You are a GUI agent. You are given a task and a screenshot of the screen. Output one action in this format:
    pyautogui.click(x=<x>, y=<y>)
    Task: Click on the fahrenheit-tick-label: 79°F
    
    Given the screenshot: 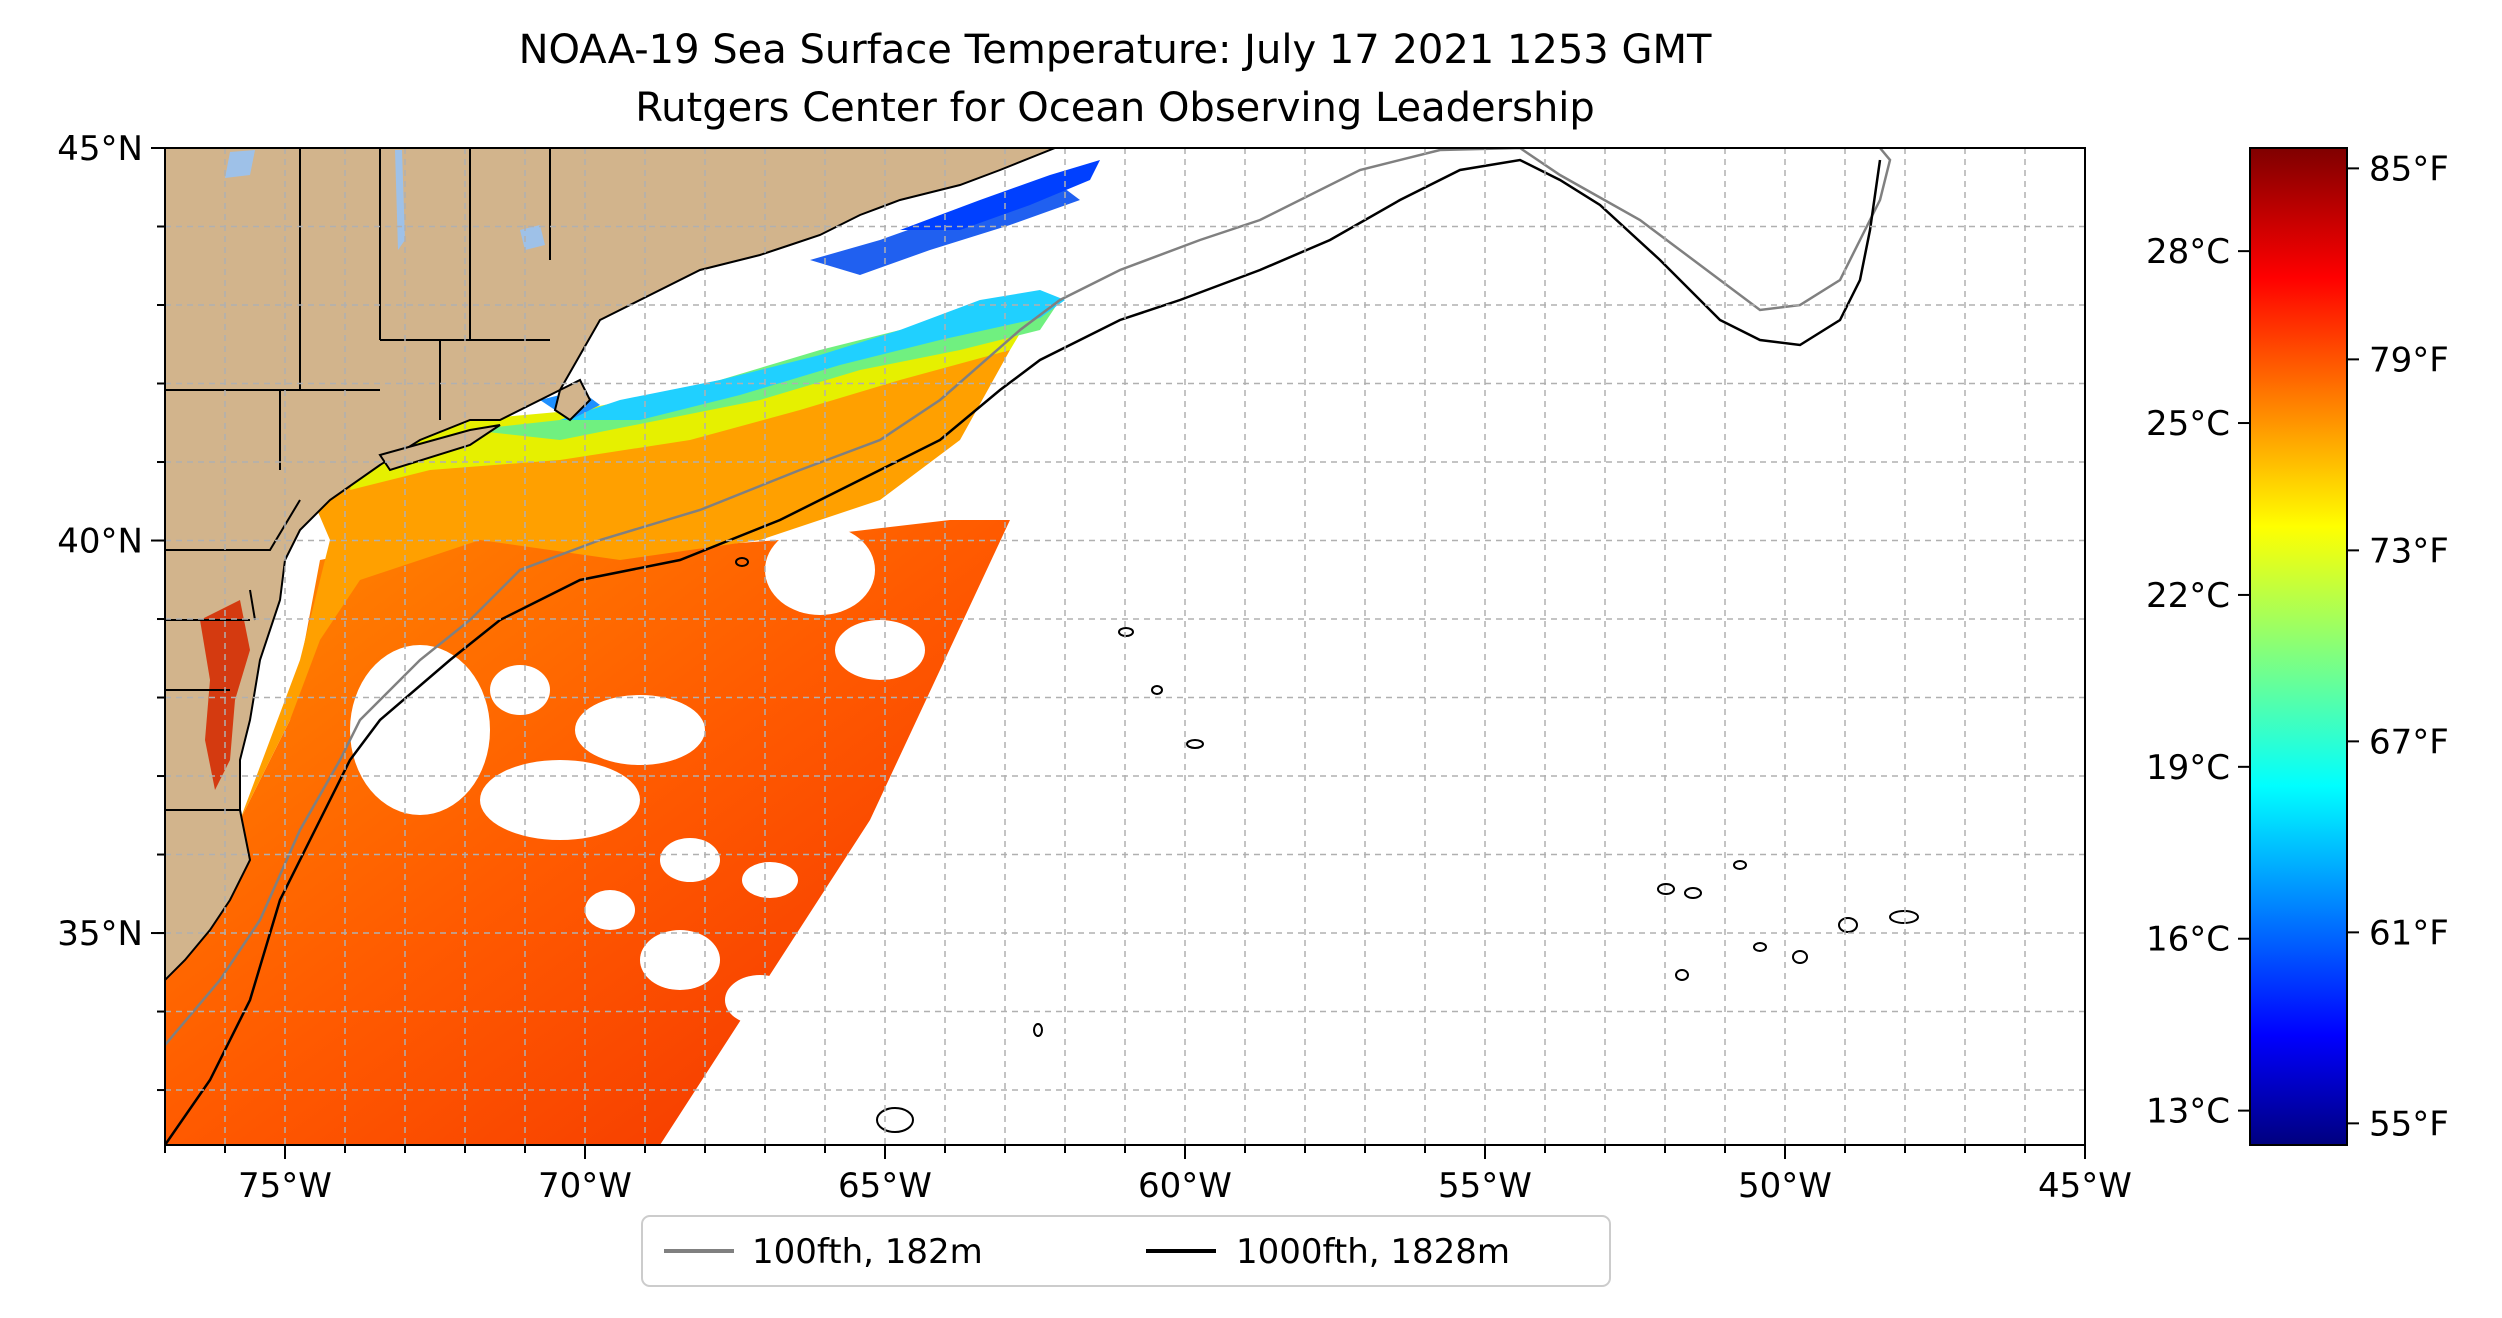 What is the action you would take?
    pyautogui.click(x=2409, y=360)
    